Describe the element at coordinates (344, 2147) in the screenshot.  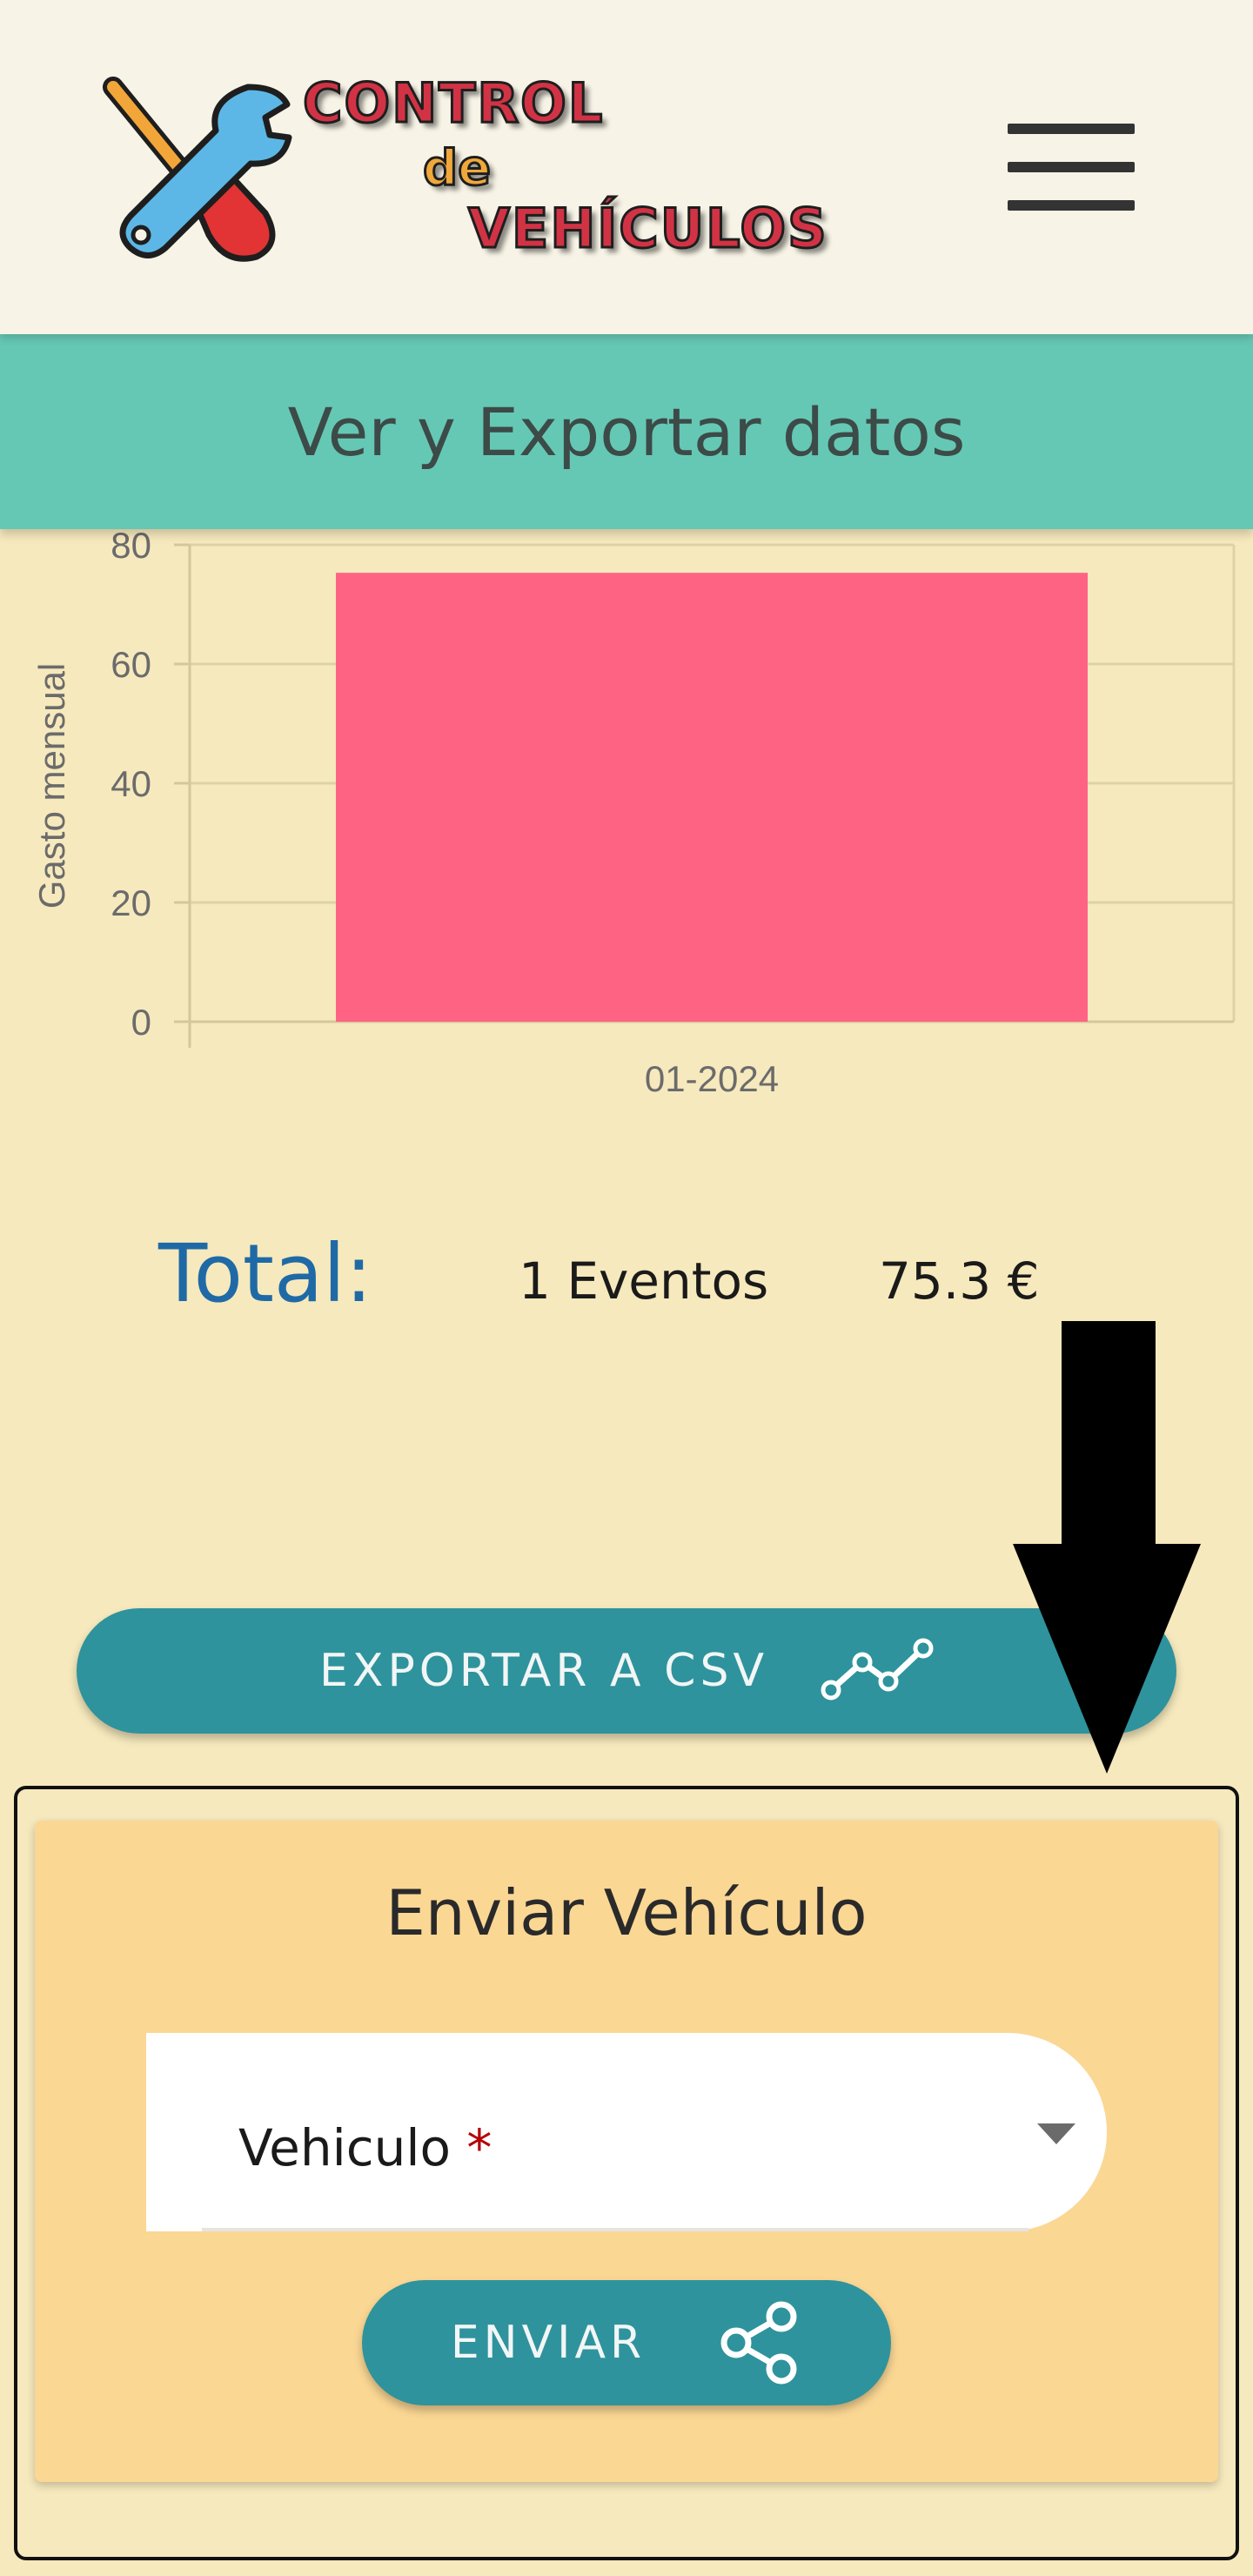
I see `vehicle-select-label-text: Vehiculo` at that location.